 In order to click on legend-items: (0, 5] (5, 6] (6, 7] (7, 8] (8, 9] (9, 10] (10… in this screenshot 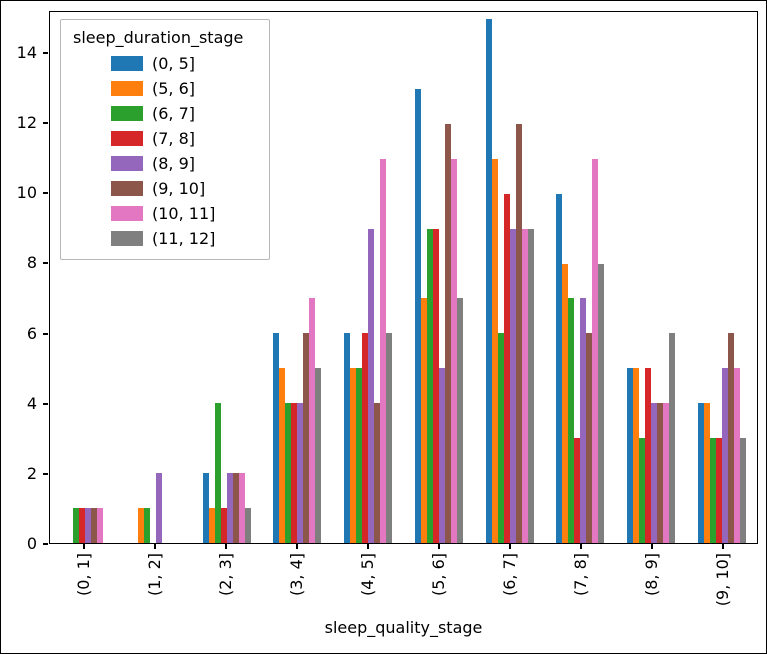, I will do `click(163, 151)`.